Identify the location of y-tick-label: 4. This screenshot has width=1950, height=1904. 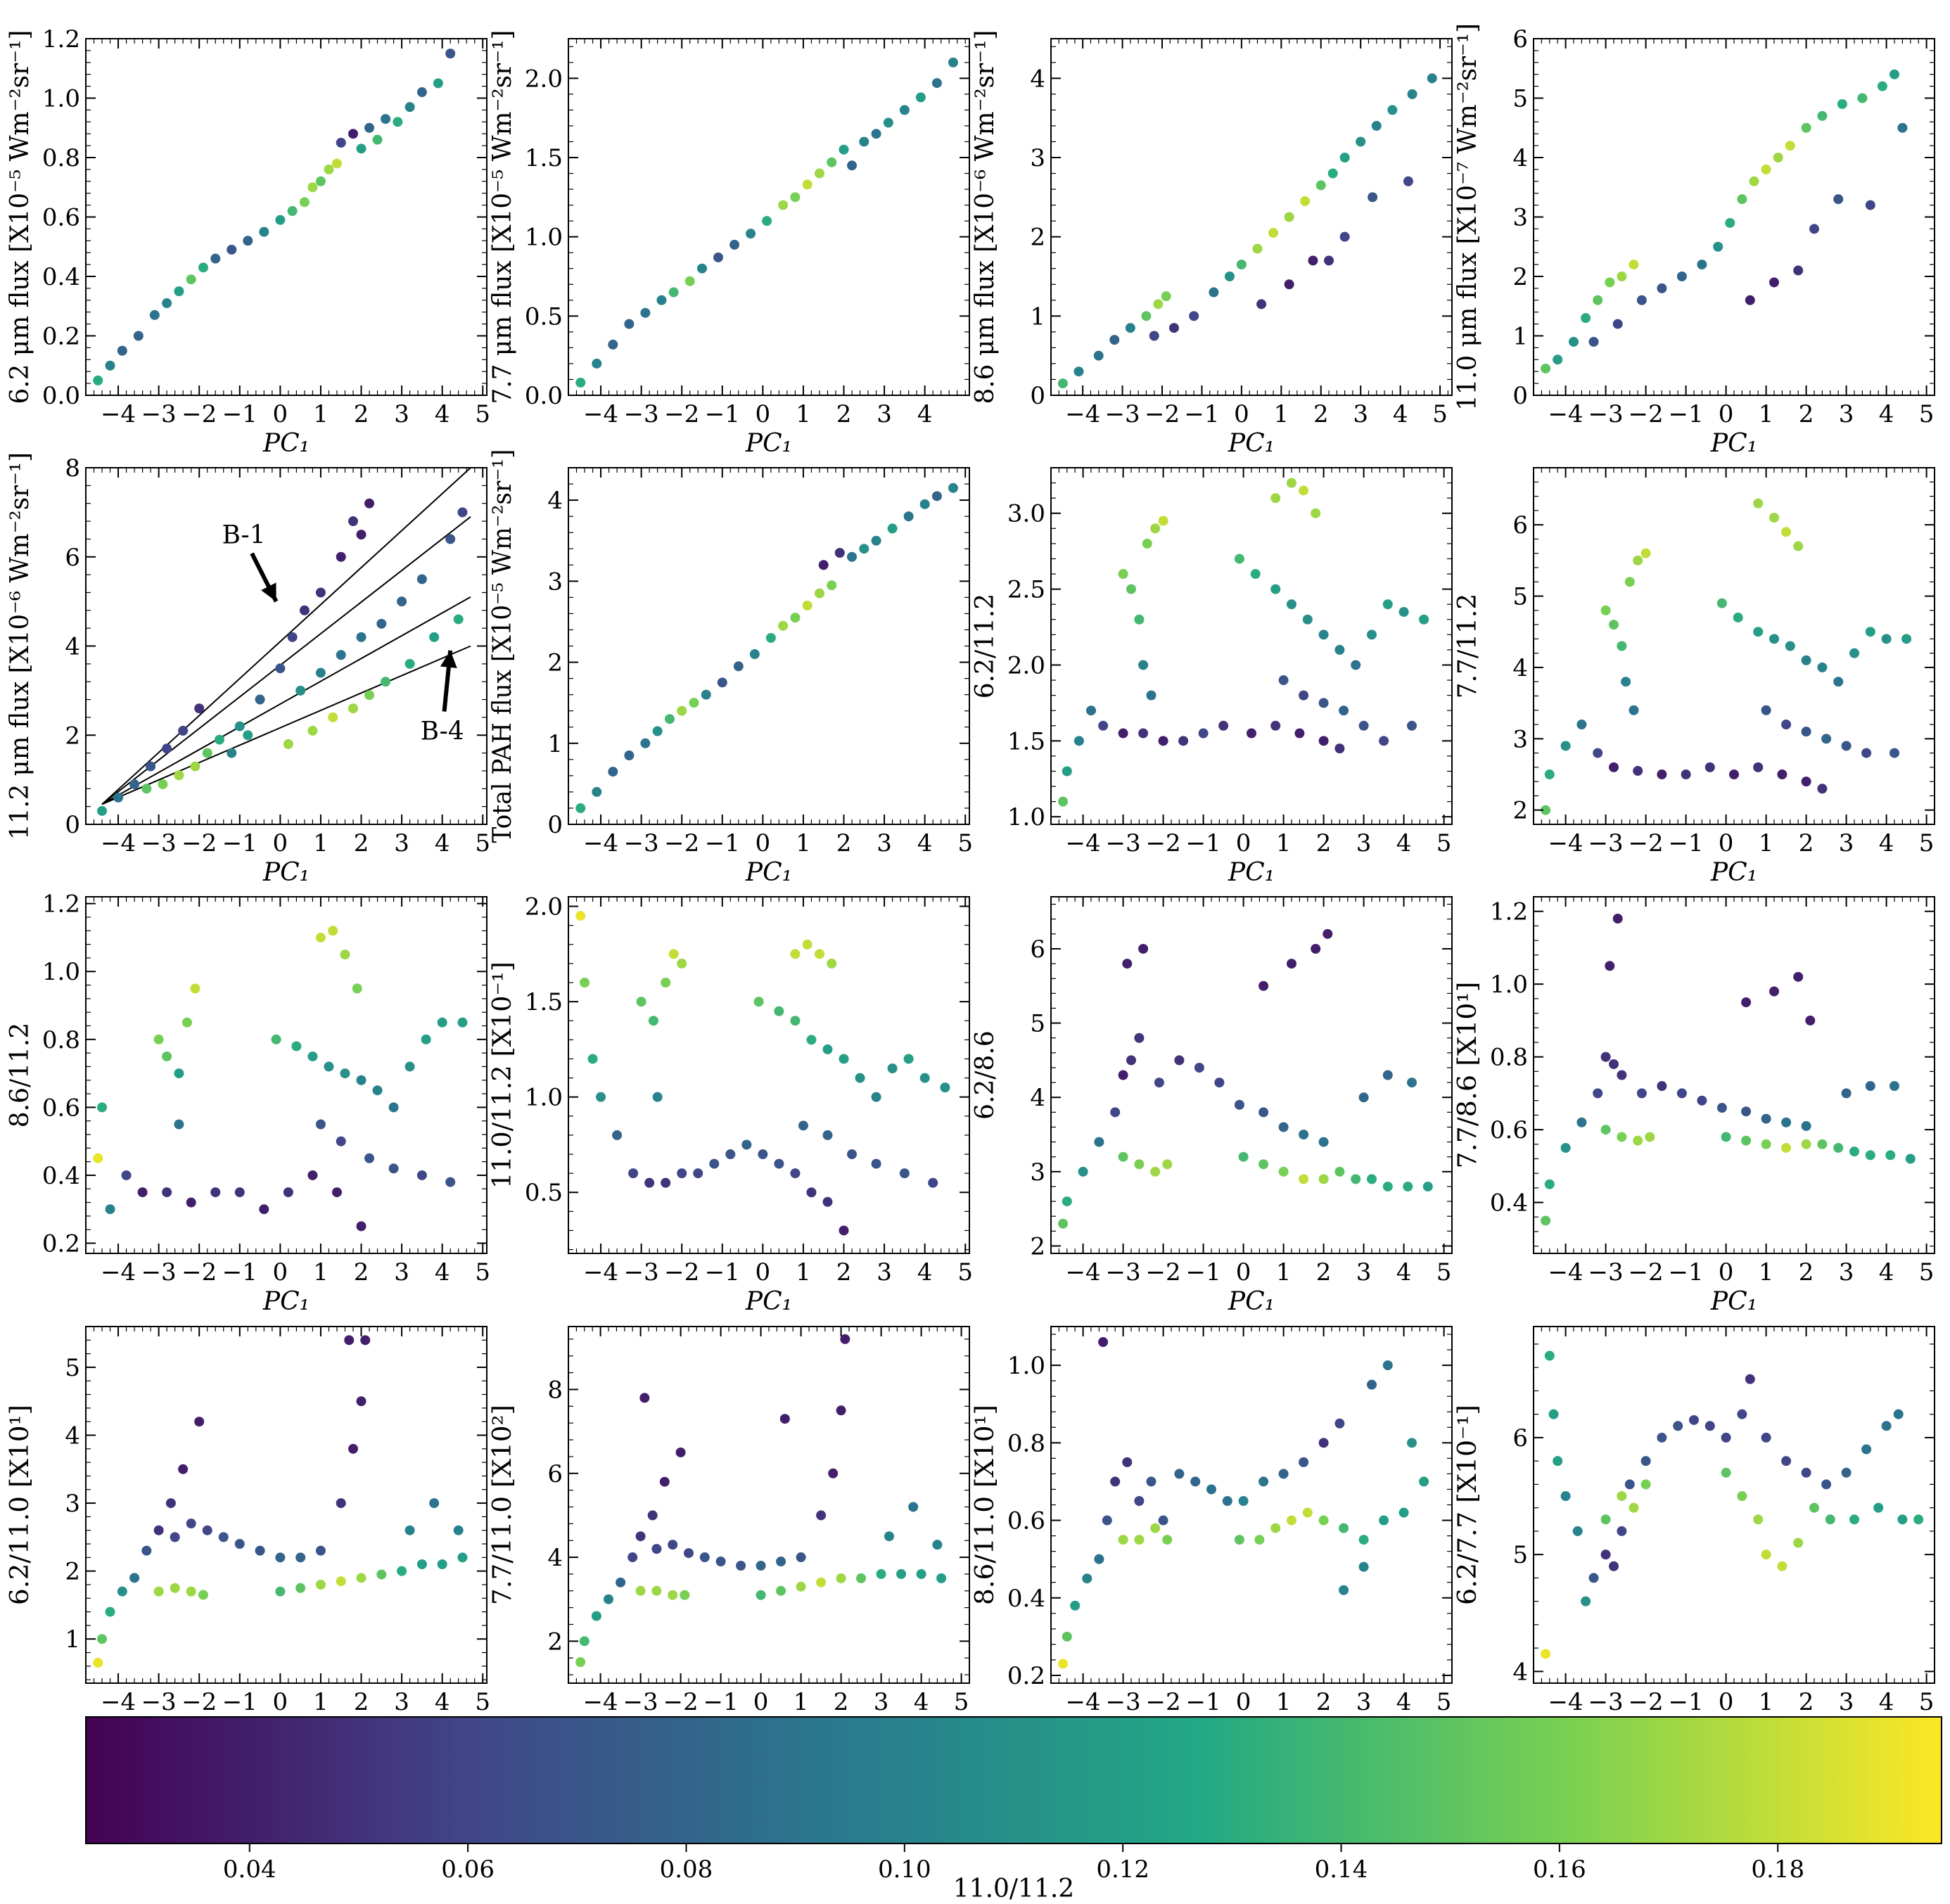
(1520, 668).